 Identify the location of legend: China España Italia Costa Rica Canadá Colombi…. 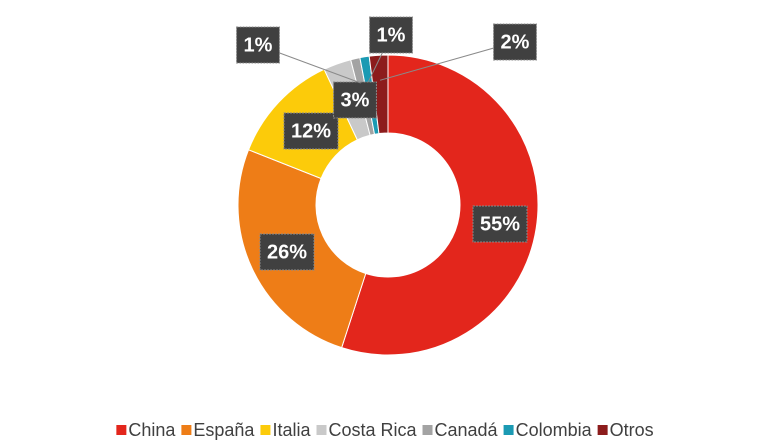
(385, 430).